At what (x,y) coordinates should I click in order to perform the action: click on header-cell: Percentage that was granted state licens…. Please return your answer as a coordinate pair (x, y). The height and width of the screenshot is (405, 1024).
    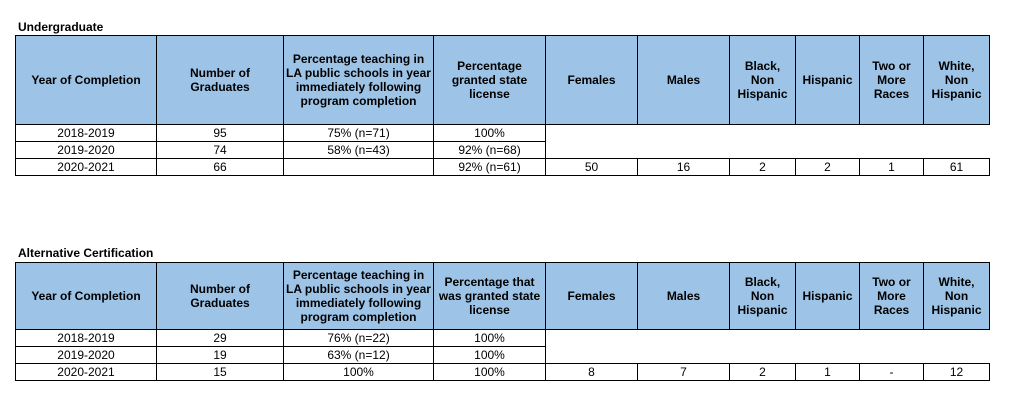
    Looking at the image, I should click on (489, 296).